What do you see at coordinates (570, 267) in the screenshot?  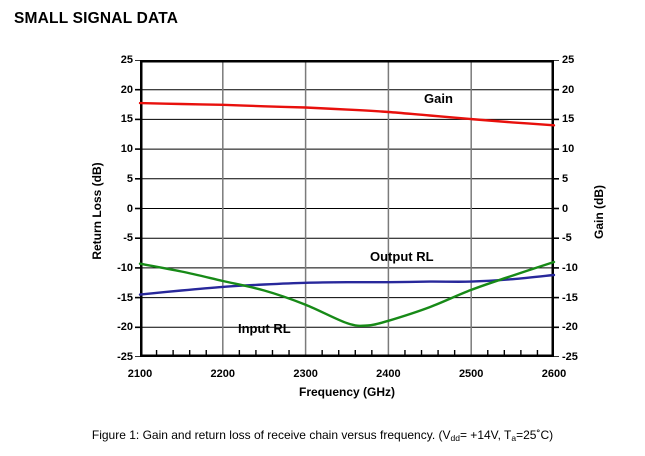 I see `y-tick-label-right: -10` at bounding box center [570, 267].